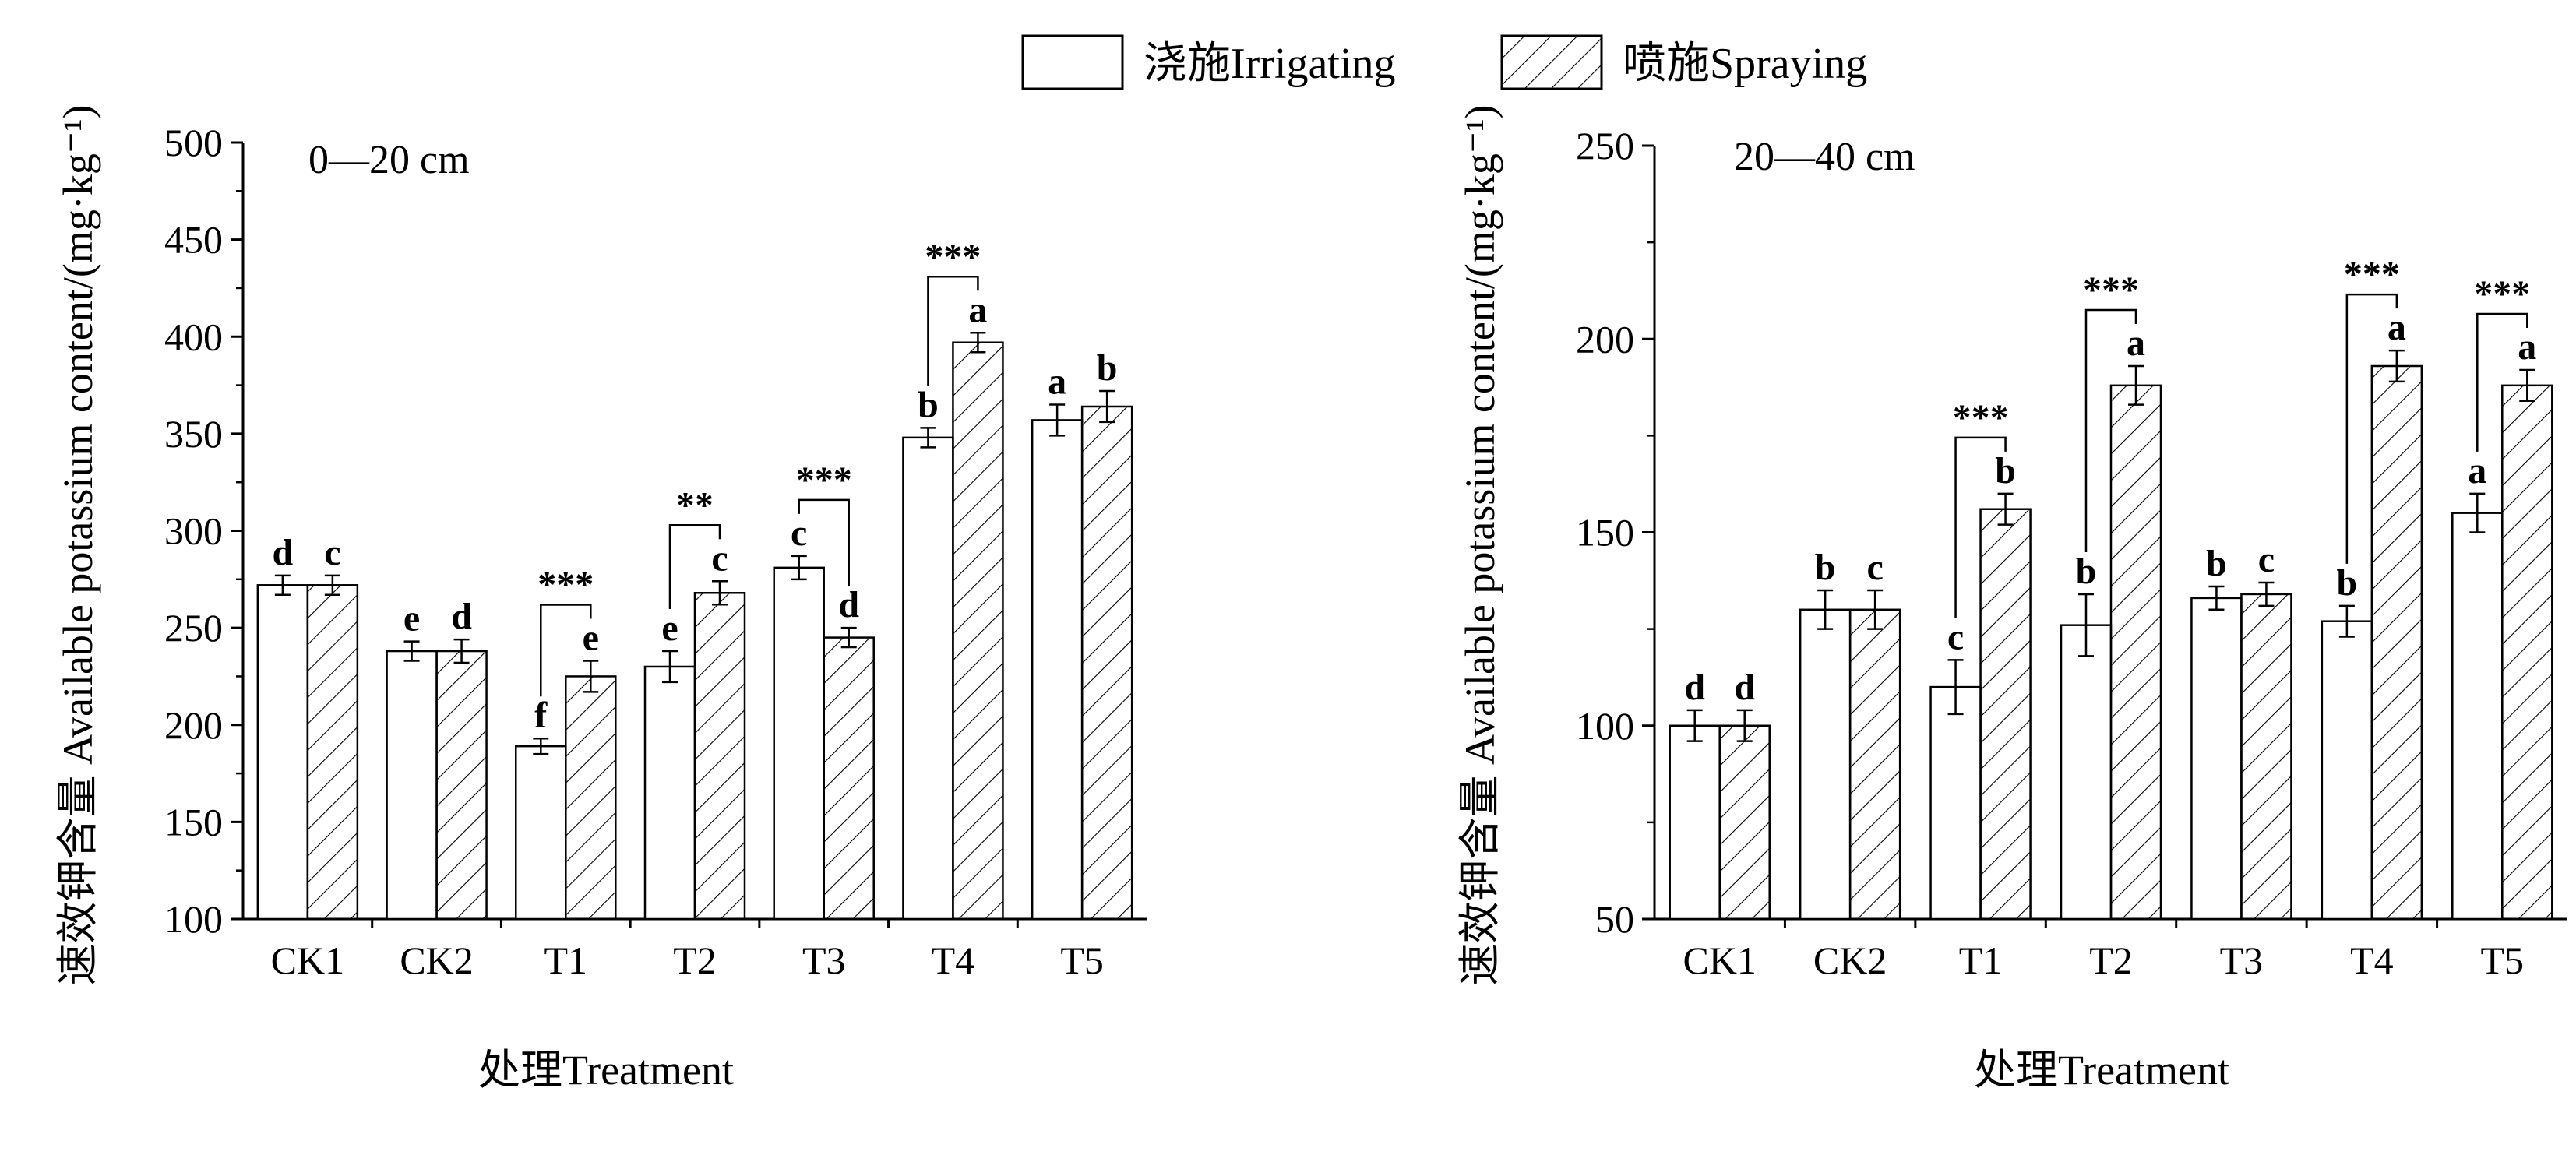 The width and height of the screenshot is (2576, 1162). I want to click on legend-item-irrigating: 浇施Irrigating, so click(1208, 62).